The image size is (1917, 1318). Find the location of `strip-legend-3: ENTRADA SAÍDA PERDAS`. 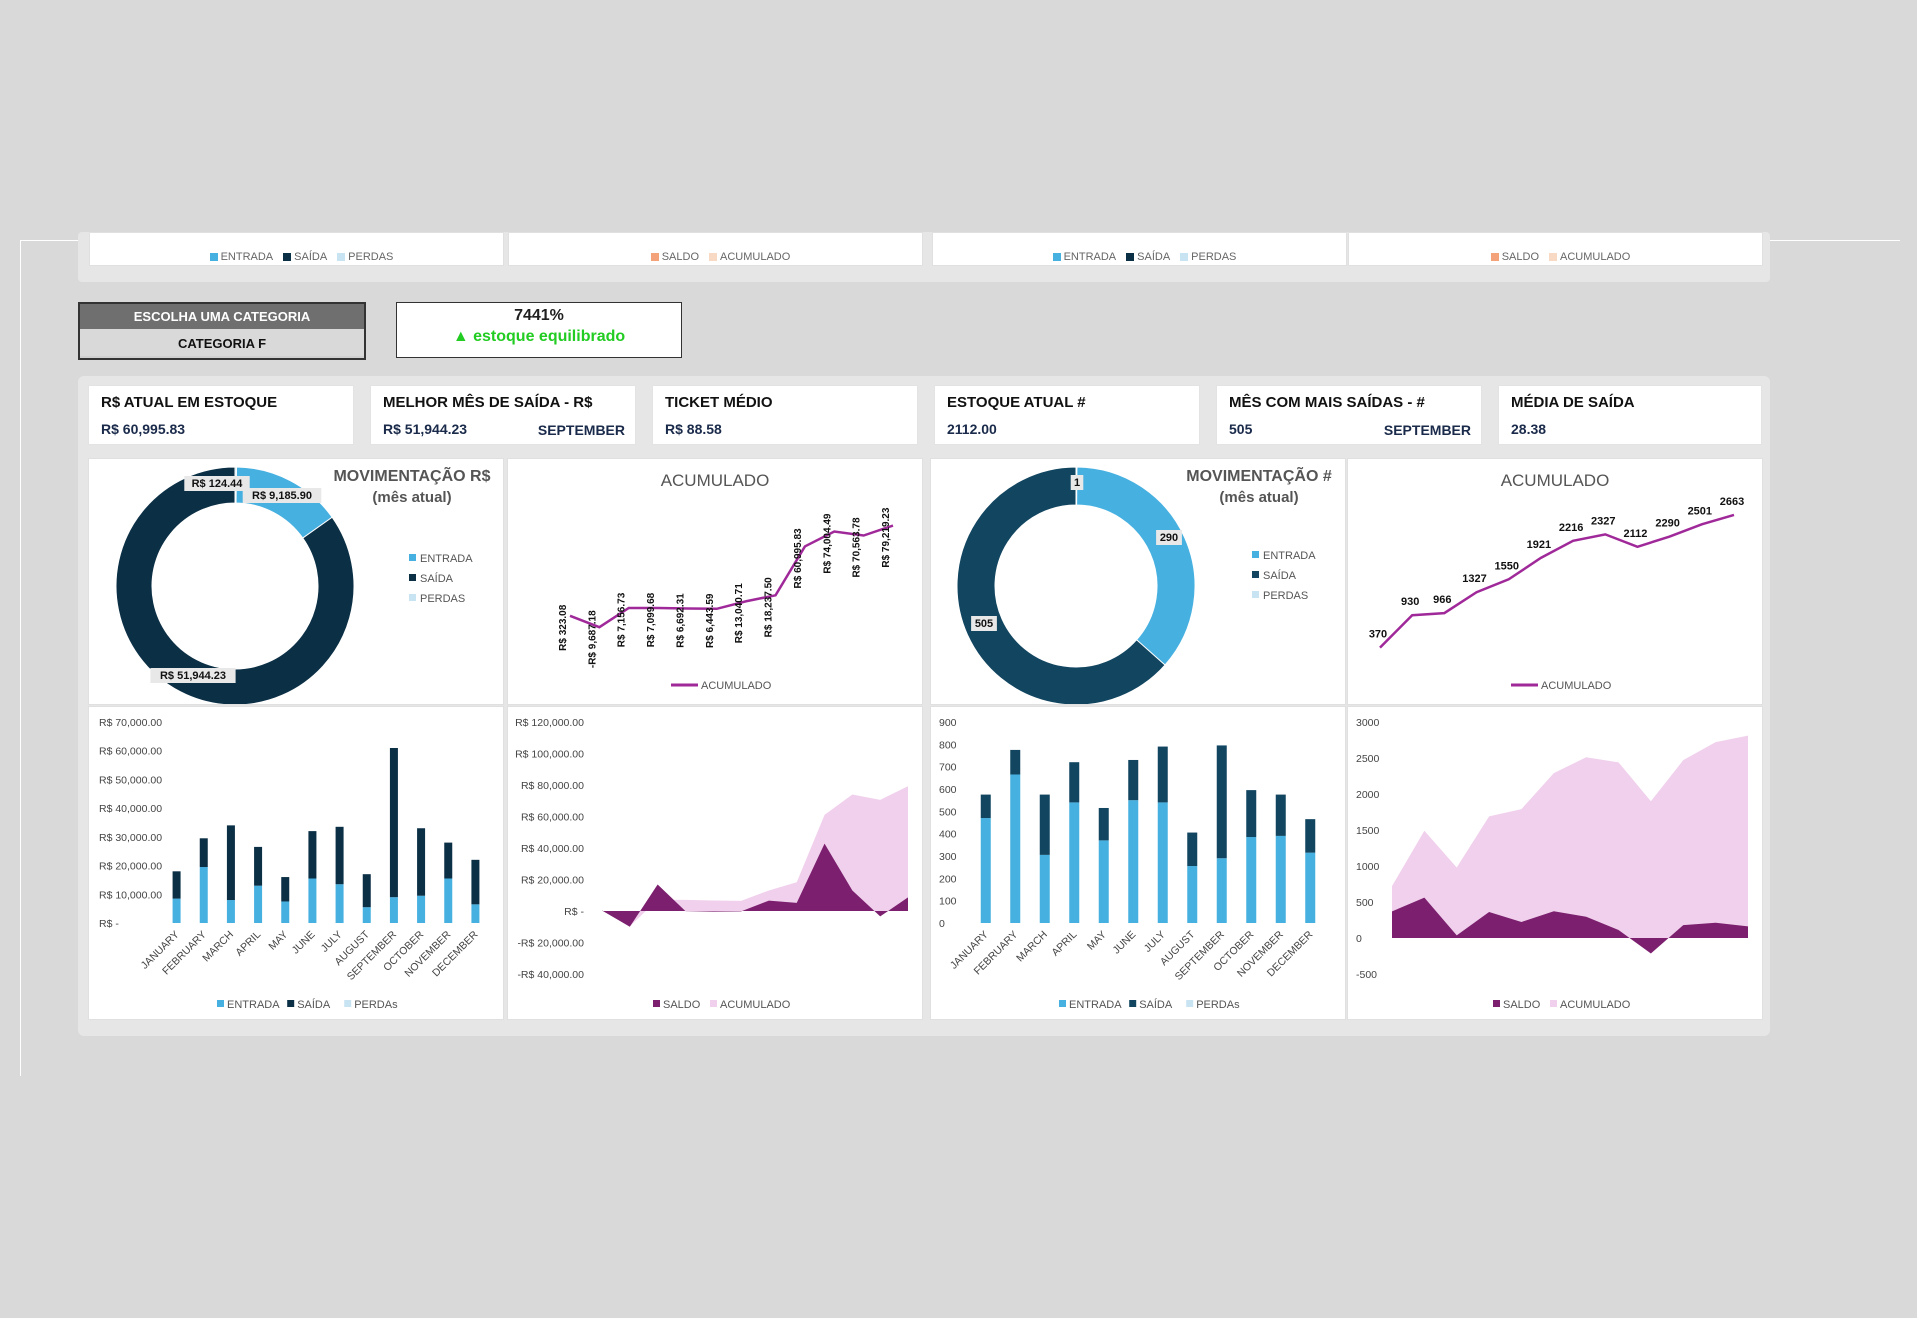

strip-legend-3: ENTRADA SAÍDA PERDAS is located at coordinates (1139, 257).